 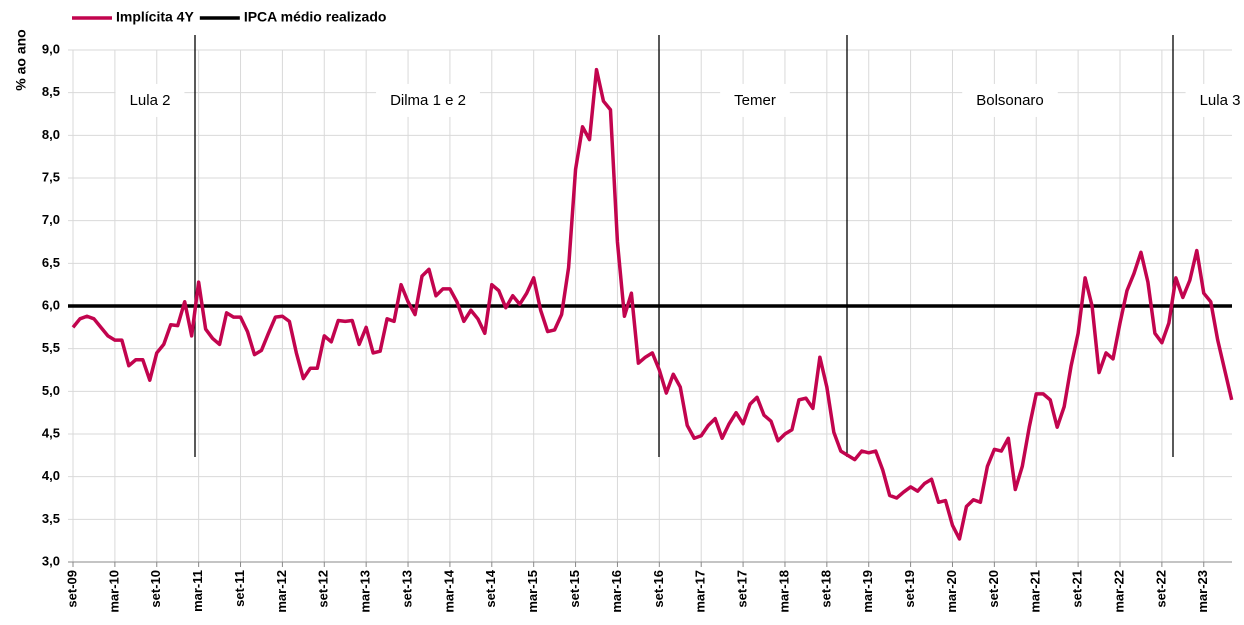 What do you see at coordinates (21, 59) in the screenshot?
I see `y-axis-title: % ao ano` at bounding box center [21, 59].